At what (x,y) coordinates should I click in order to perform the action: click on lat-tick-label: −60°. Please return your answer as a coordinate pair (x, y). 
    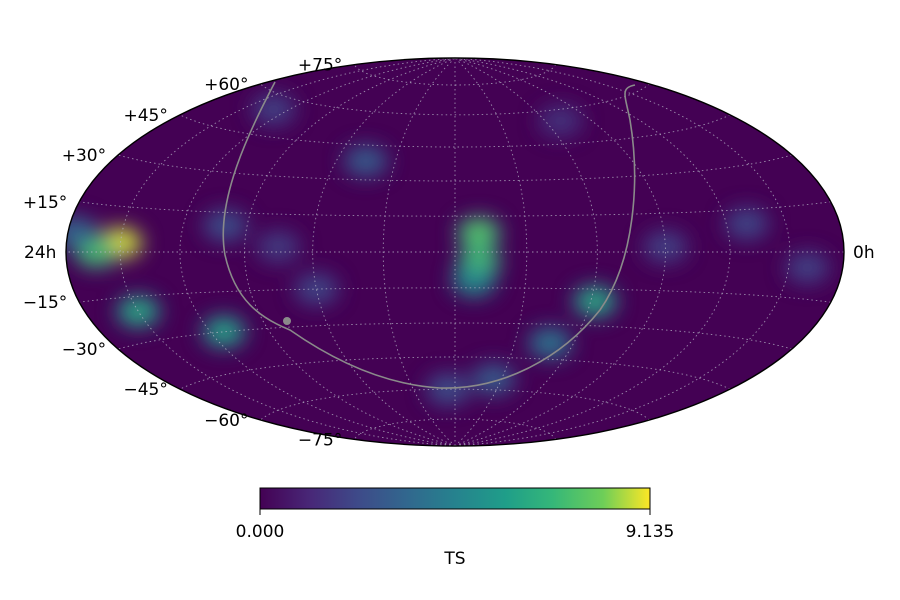
    Looking at the image, I should click on (226, 421).